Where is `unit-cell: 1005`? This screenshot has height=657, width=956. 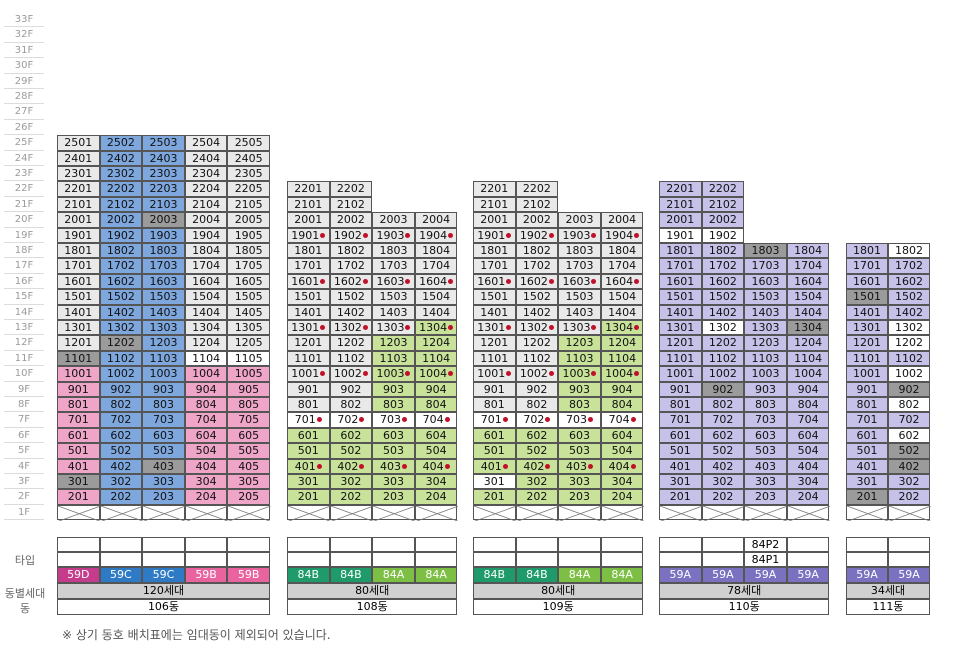 unit-cell: 1005 is located at coordinates (248, 374).